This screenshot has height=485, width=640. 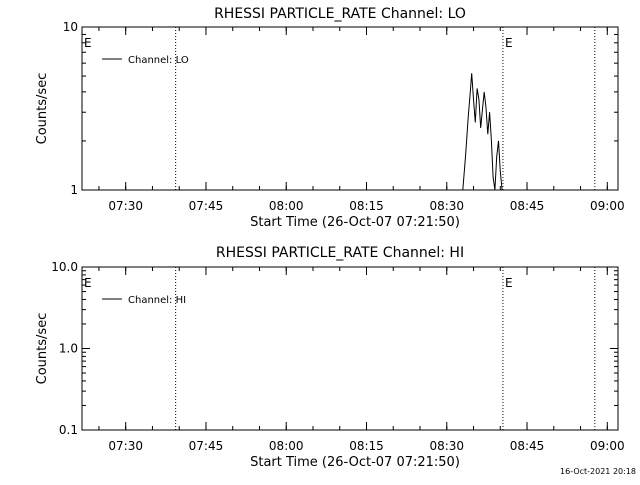 What do you see at coordinates (482, 132) in the screenshot?
I see `series-line` at bounding box center [482, 132].